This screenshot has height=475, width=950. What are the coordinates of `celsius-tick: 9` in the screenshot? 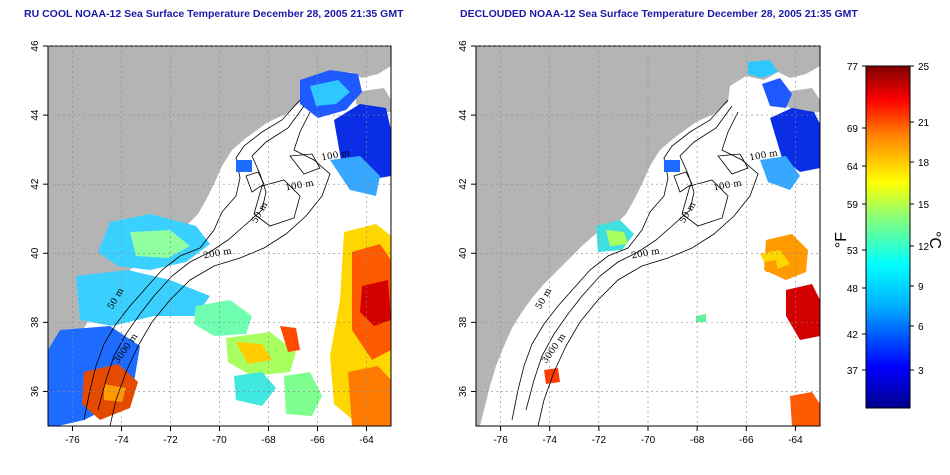 It's located at (921, 287).